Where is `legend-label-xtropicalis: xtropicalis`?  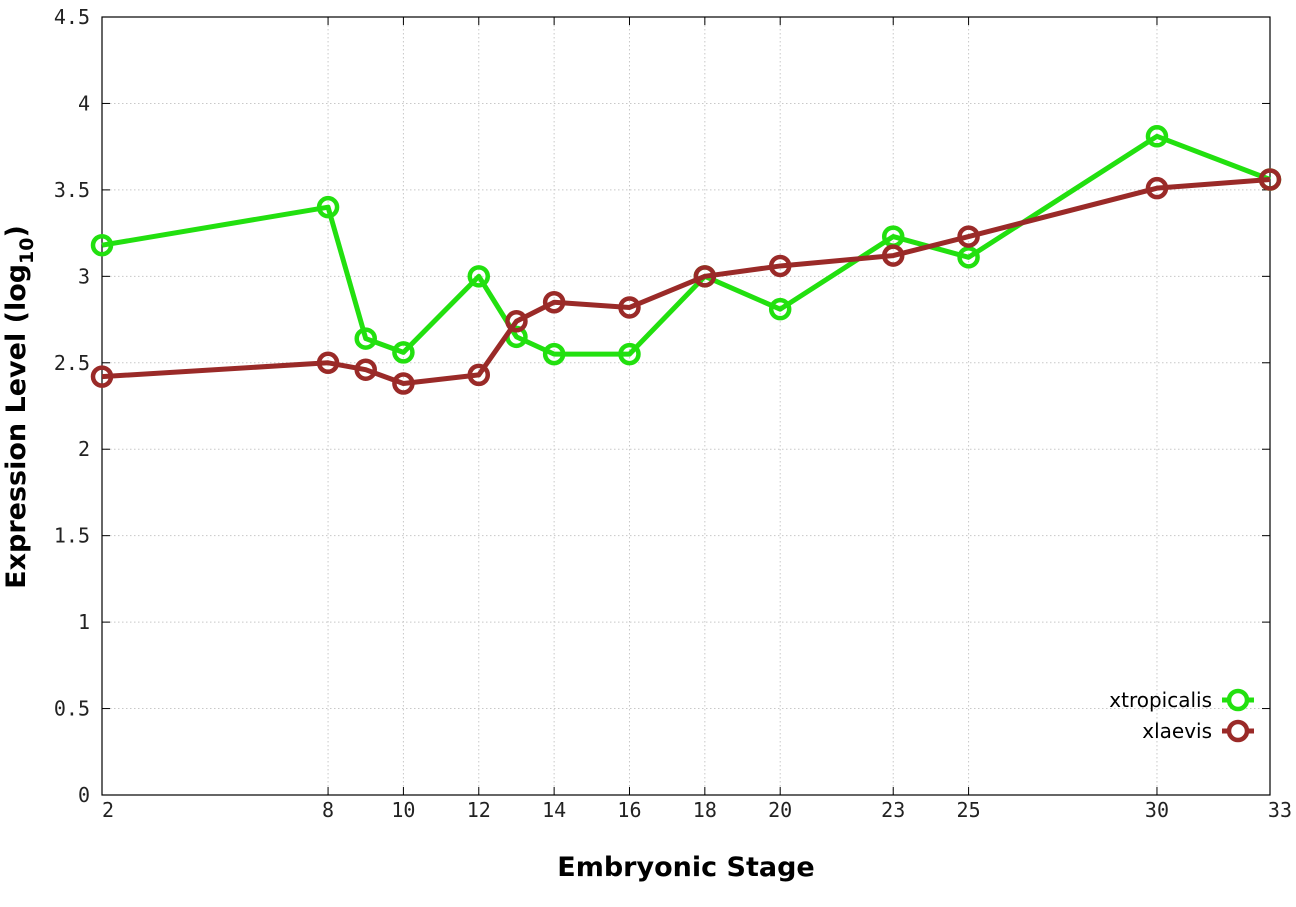
legend-label-xtropicalis: xtropicalis is located at coordinates (1160, 700).